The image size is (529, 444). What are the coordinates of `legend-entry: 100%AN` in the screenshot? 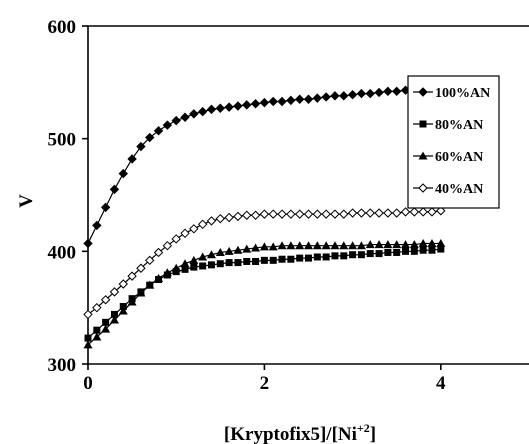 It's located at (451, 93).